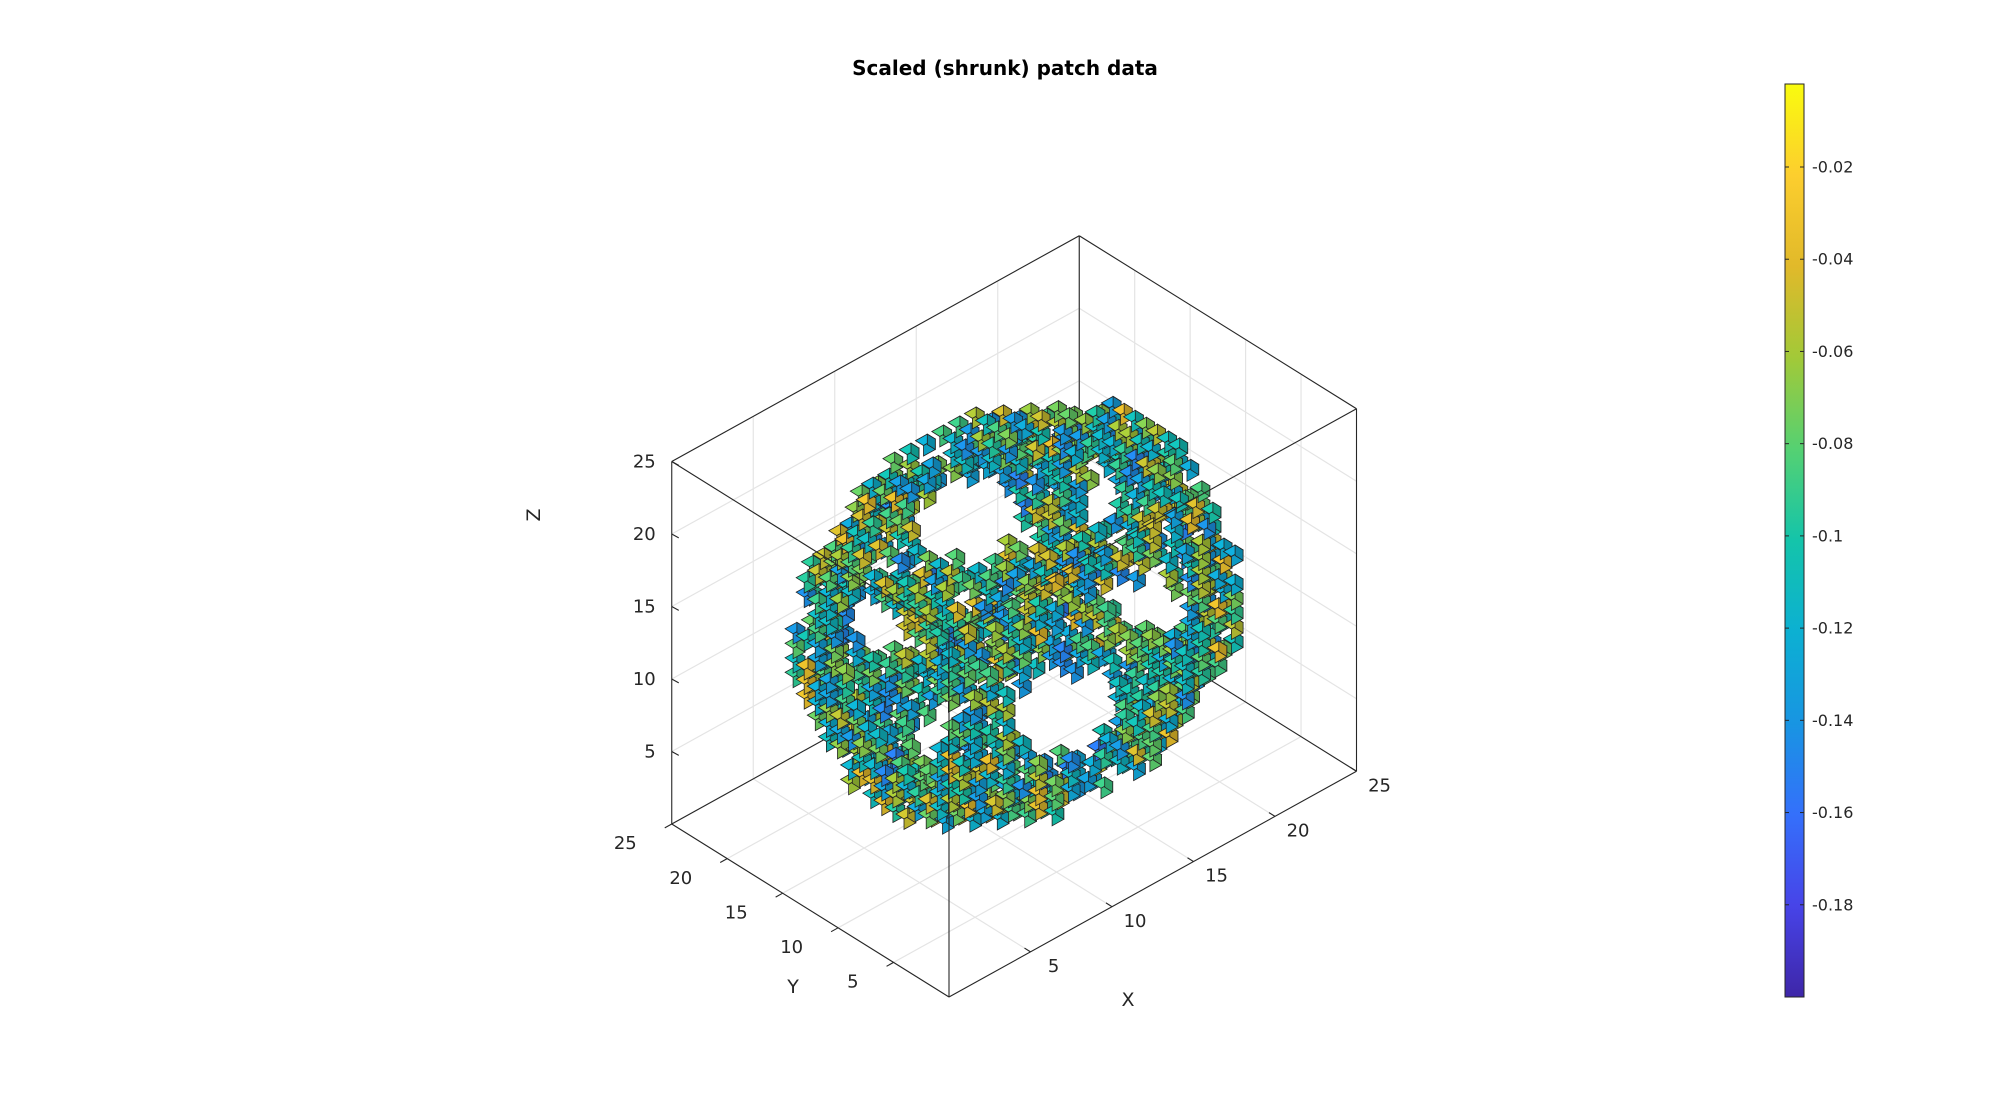  What do you see at coordinates (1005, 68) in the screenshot?
I see `chart-title: Scaled (shrunk) patch data` at bounding box center [1005, 68].